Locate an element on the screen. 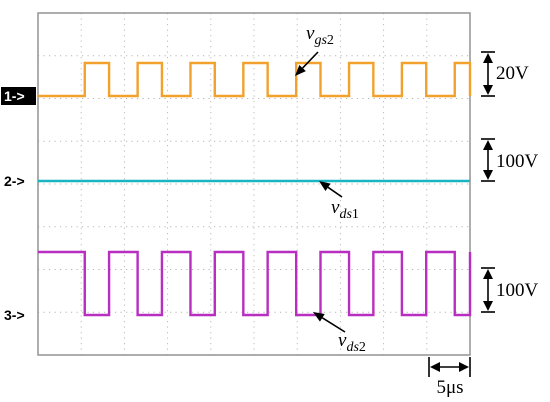 Image resolution: width=550 pixels, height=402 pixels. scale-label-channel-2: 100V is located at coordinates (517, 161).